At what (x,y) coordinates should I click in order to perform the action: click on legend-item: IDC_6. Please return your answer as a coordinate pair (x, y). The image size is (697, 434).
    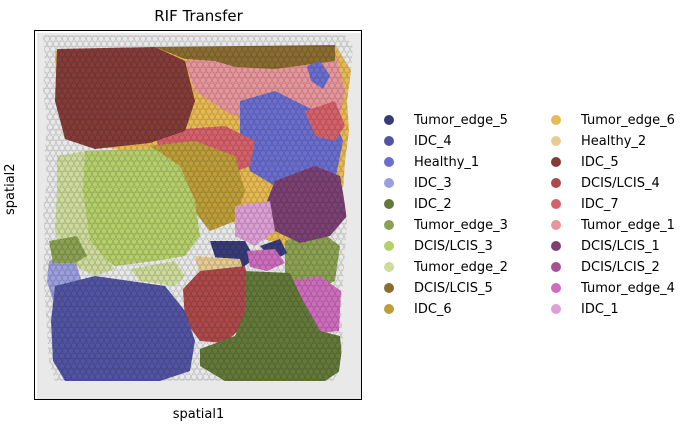
    Looking at the image, I should click on (418, 309).